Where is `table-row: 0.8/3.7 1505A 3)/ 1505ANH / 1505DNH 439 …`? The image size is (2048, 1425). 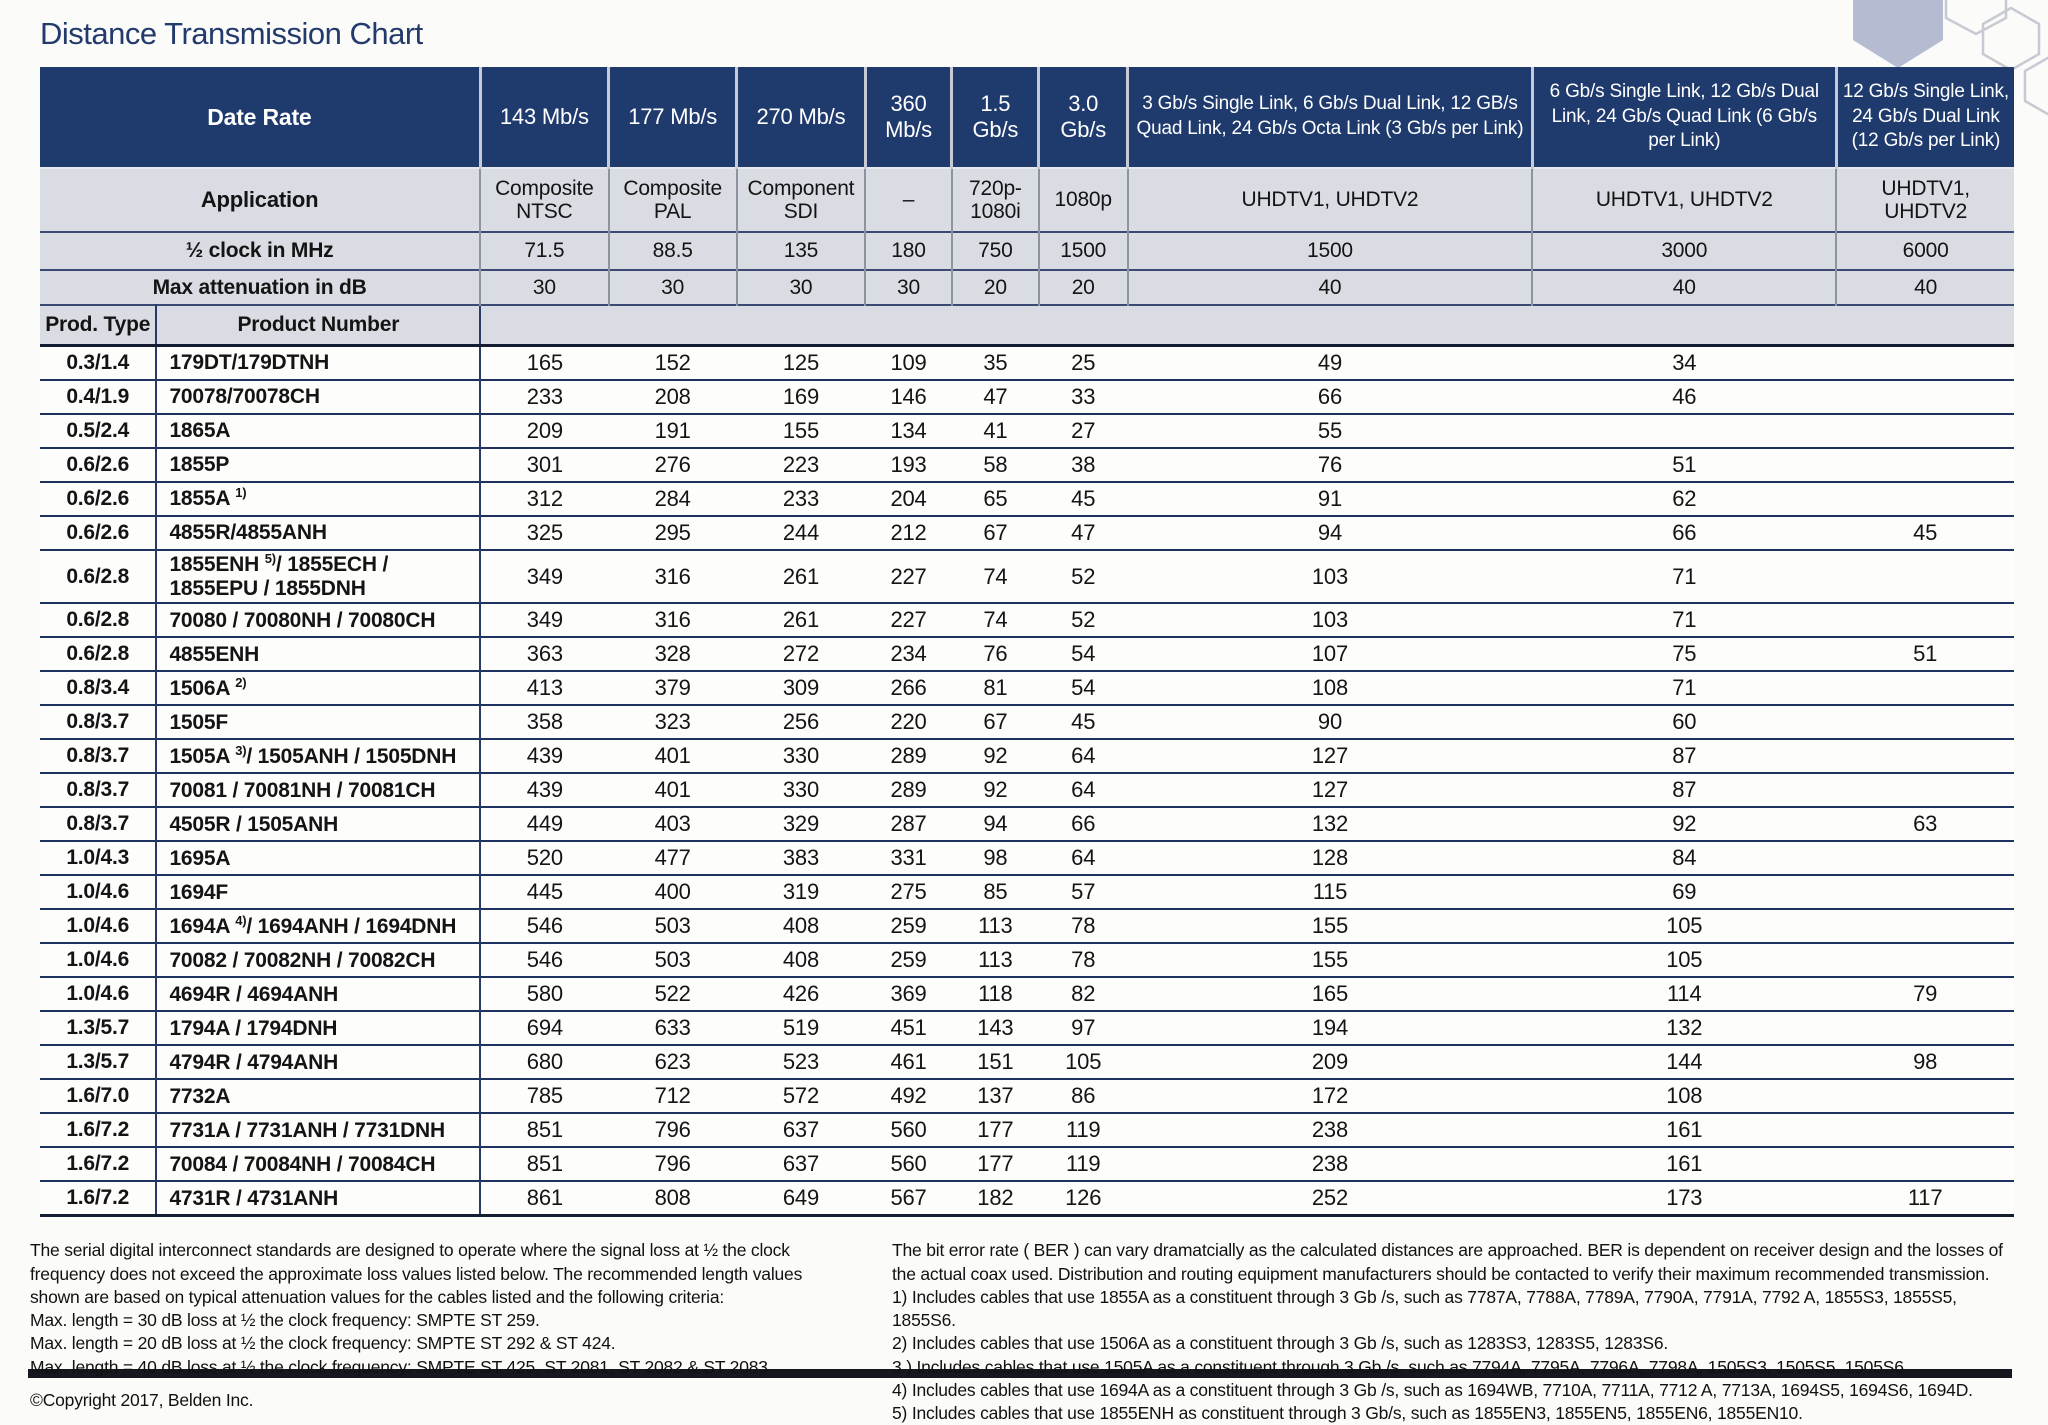 table-row: 0.8/3.7 1505A 3)/ 1505ANH / 1505DNH 439 … is located at coordinates (1027, 756).